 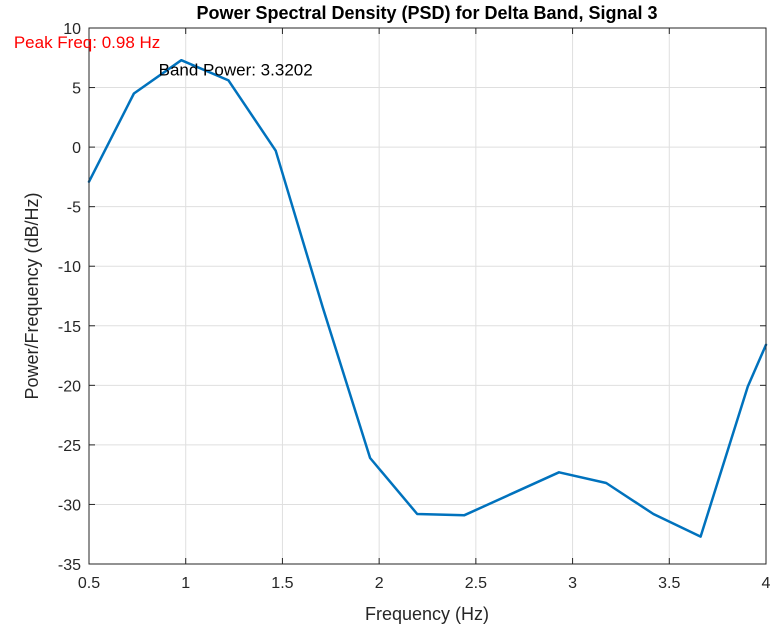 I want to click on x-axis-label: Frequency (Hz), so click(x=427, y=614).